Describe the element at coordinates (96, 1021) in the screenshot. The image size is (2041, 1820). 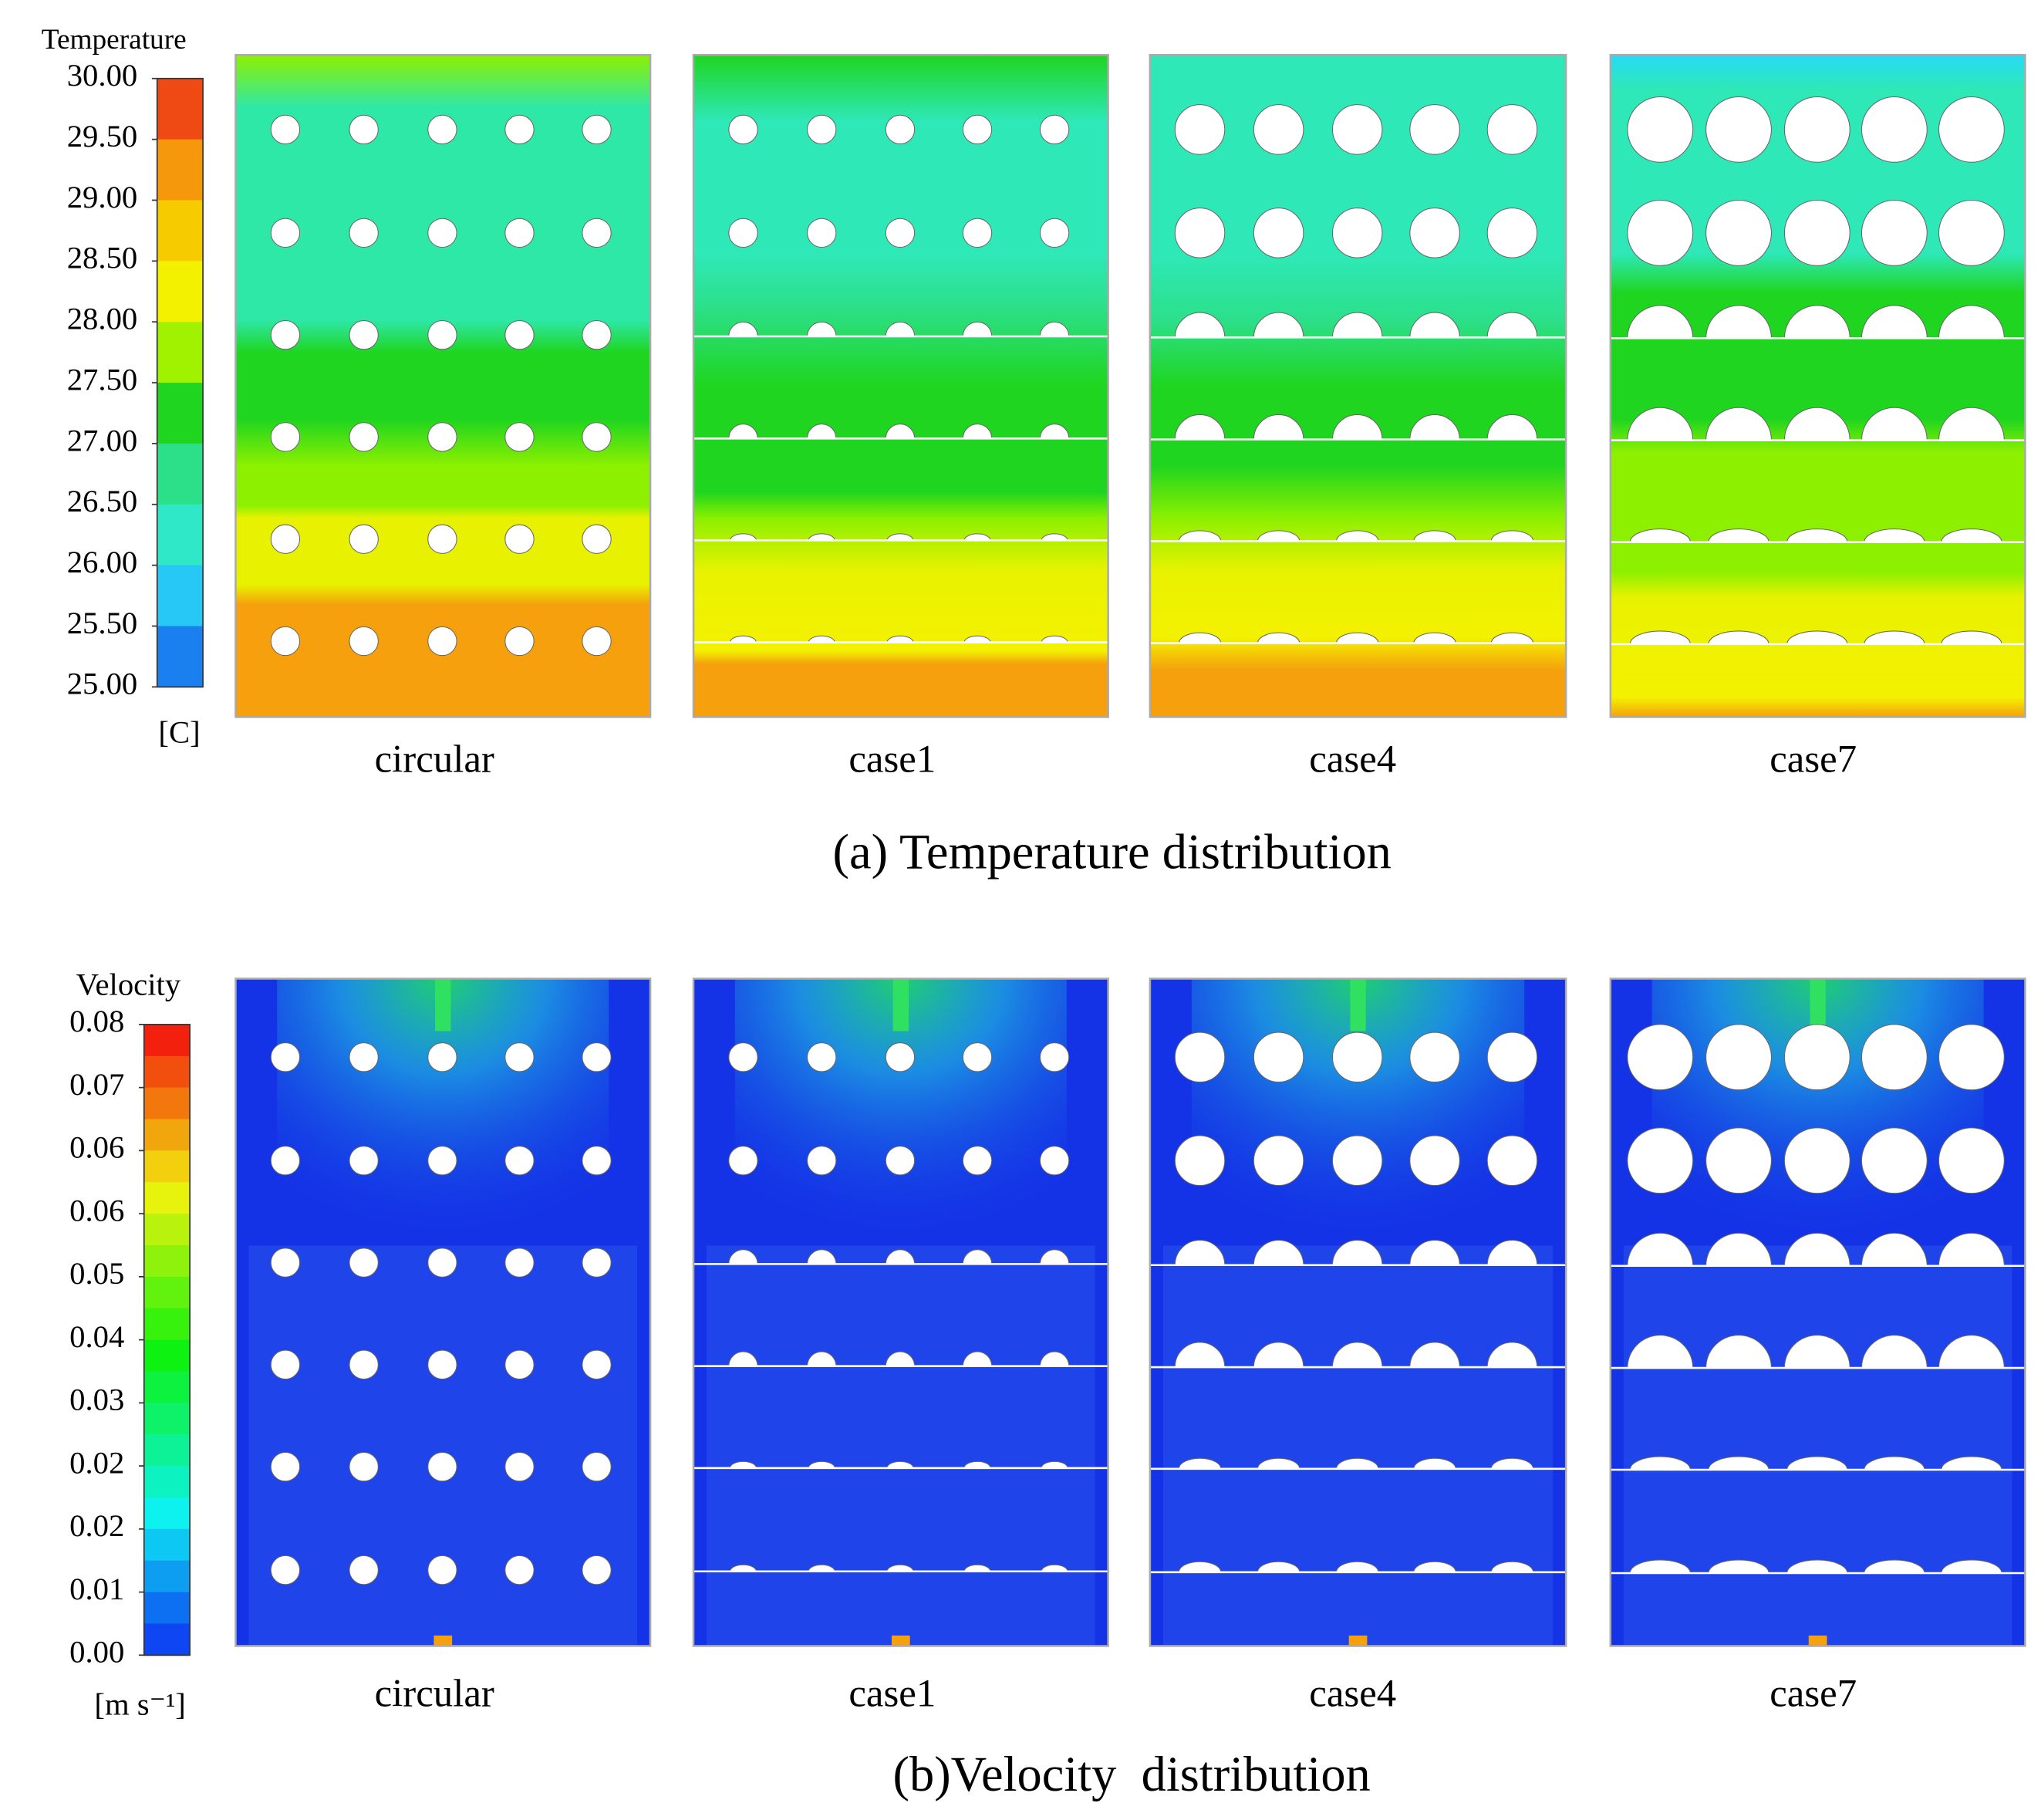
I see `legend-tick-label: 0.08` at that location.